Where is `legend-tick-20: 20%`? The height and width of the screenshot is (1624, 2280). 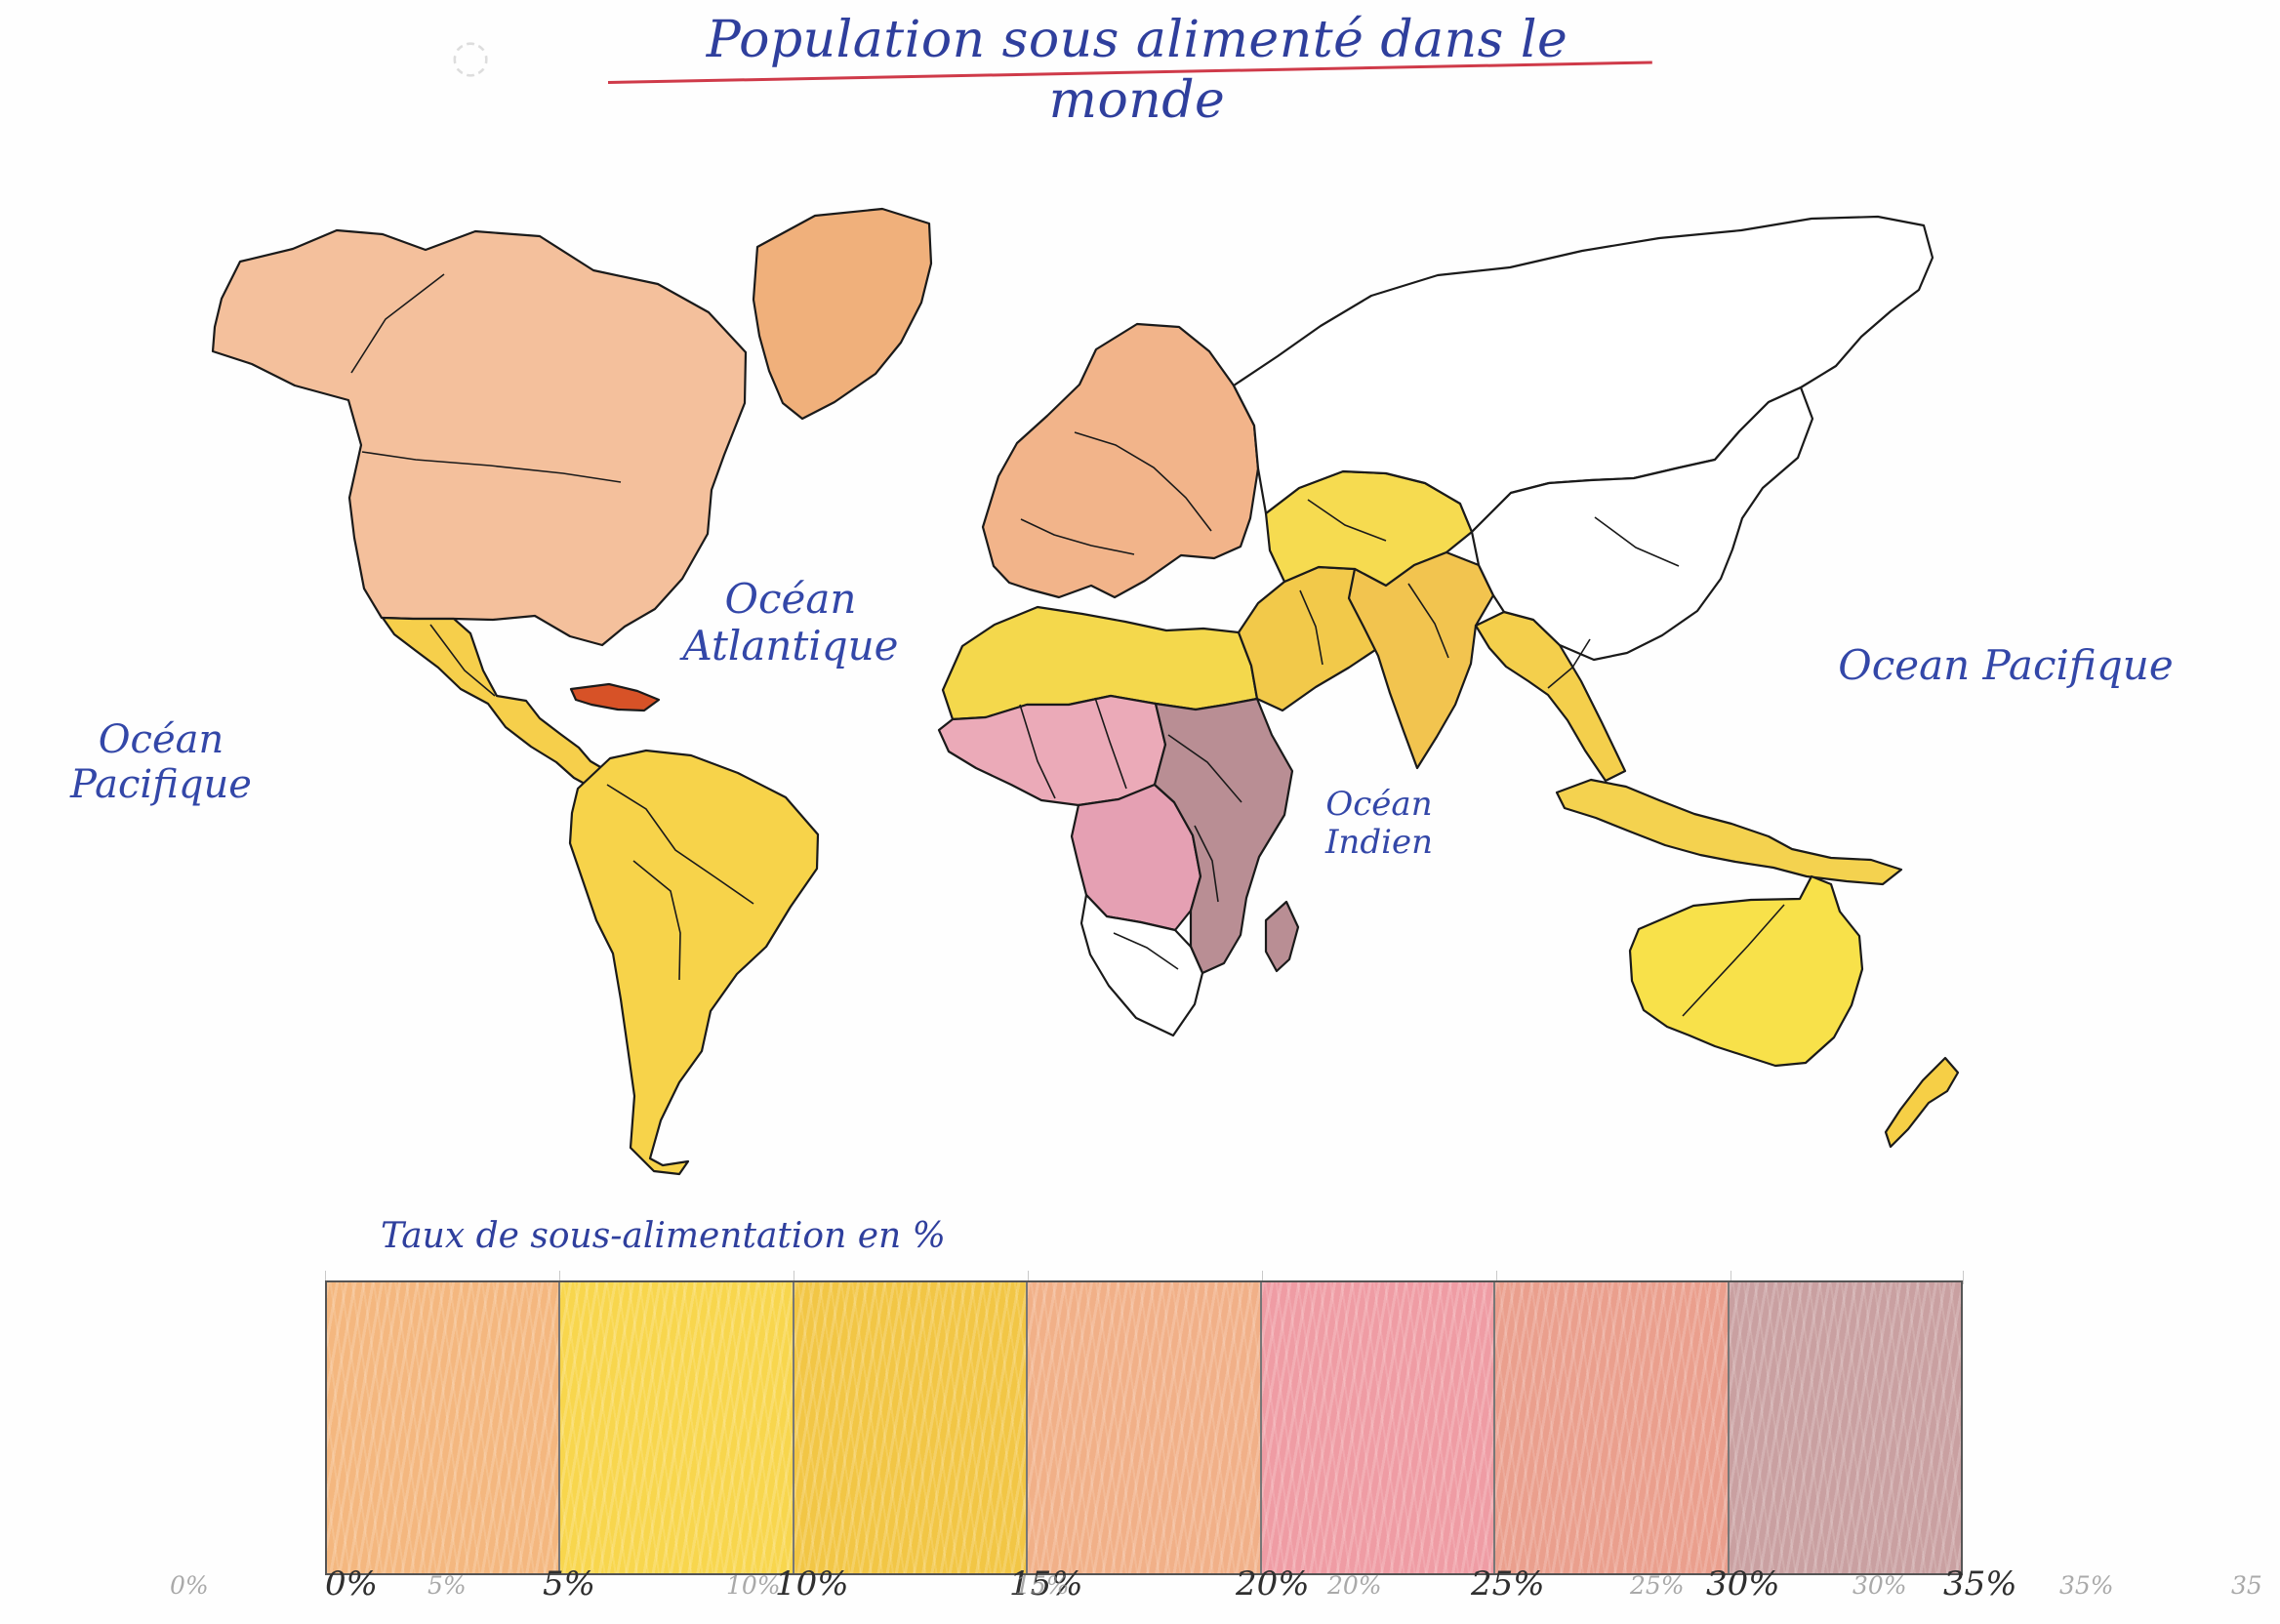 legend-tick-20: 20% is located at coordinates (1273, 1584).